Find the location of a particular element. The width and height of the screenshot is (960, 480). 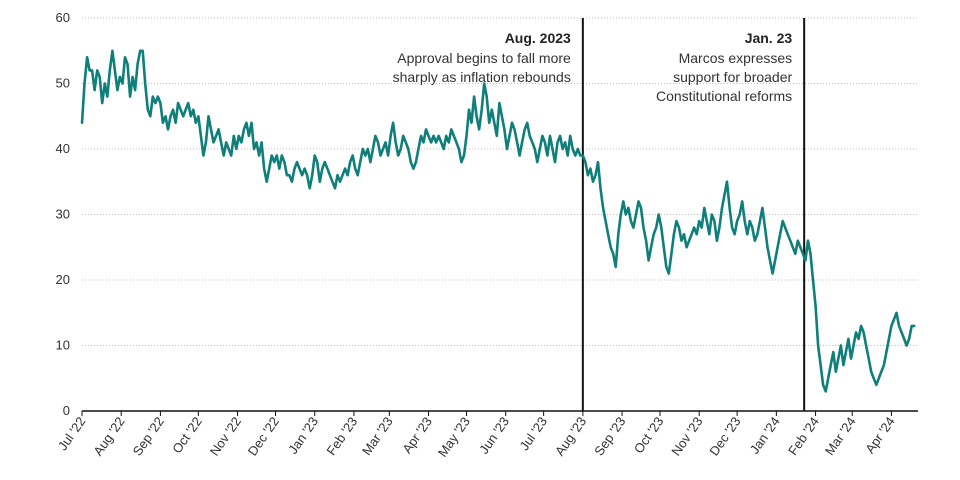

x-tick-label: Mar '23 is located at coordinates (377, 436).